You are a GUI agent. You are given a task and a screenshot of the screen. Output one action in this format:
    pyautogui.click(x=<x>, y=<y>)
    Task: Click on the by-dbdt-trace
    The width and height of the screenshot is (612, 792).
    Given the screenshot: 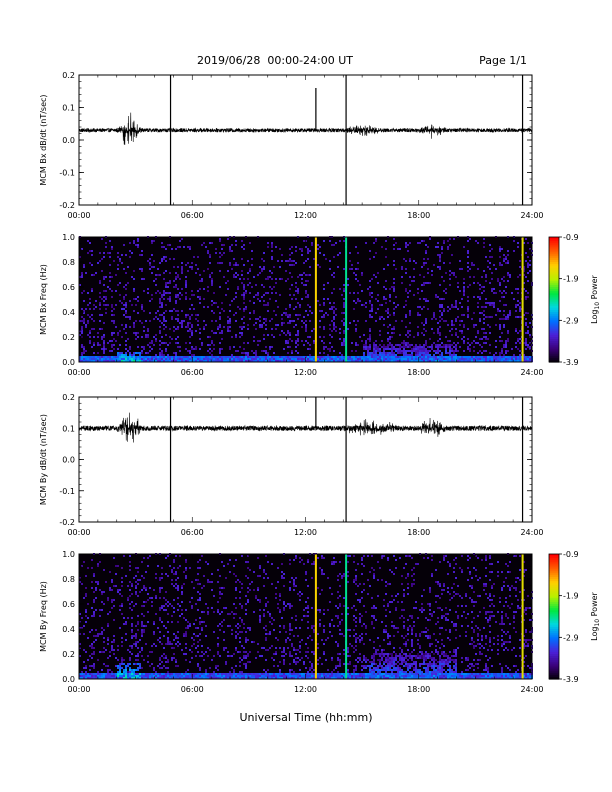 What is the action you would take?
    pyautogui.click(x=305, y=427)
    